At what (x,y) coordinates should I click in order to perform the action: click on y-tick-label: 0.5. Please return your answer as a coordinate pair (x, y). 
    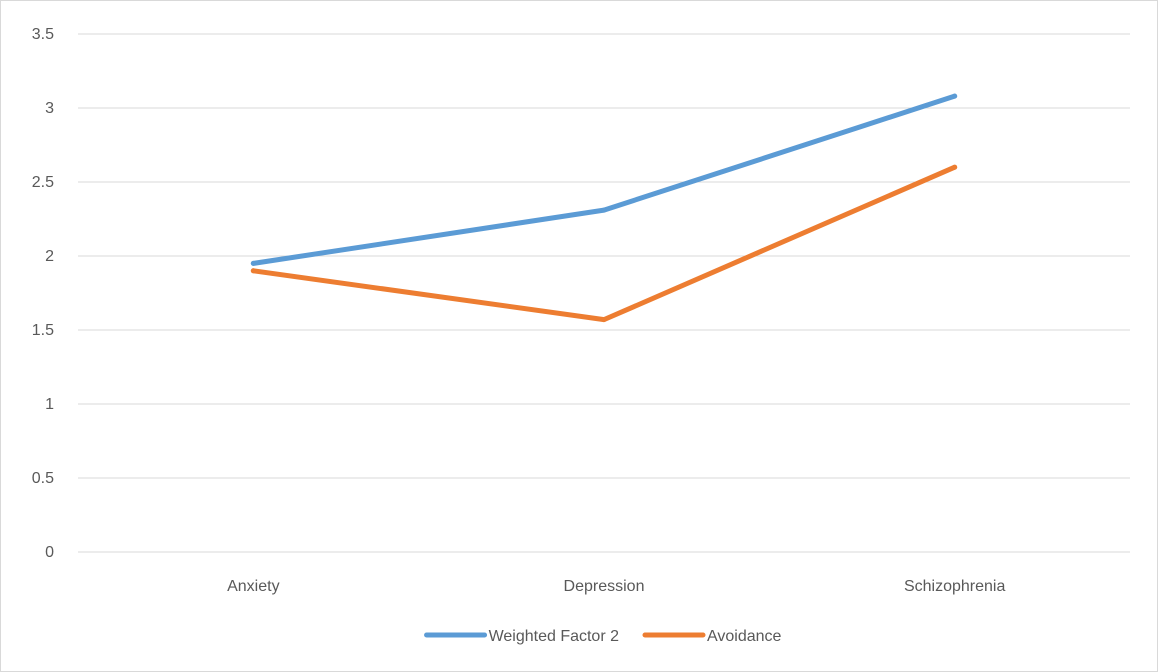
    Looking at the image, I should click on (43, 478).